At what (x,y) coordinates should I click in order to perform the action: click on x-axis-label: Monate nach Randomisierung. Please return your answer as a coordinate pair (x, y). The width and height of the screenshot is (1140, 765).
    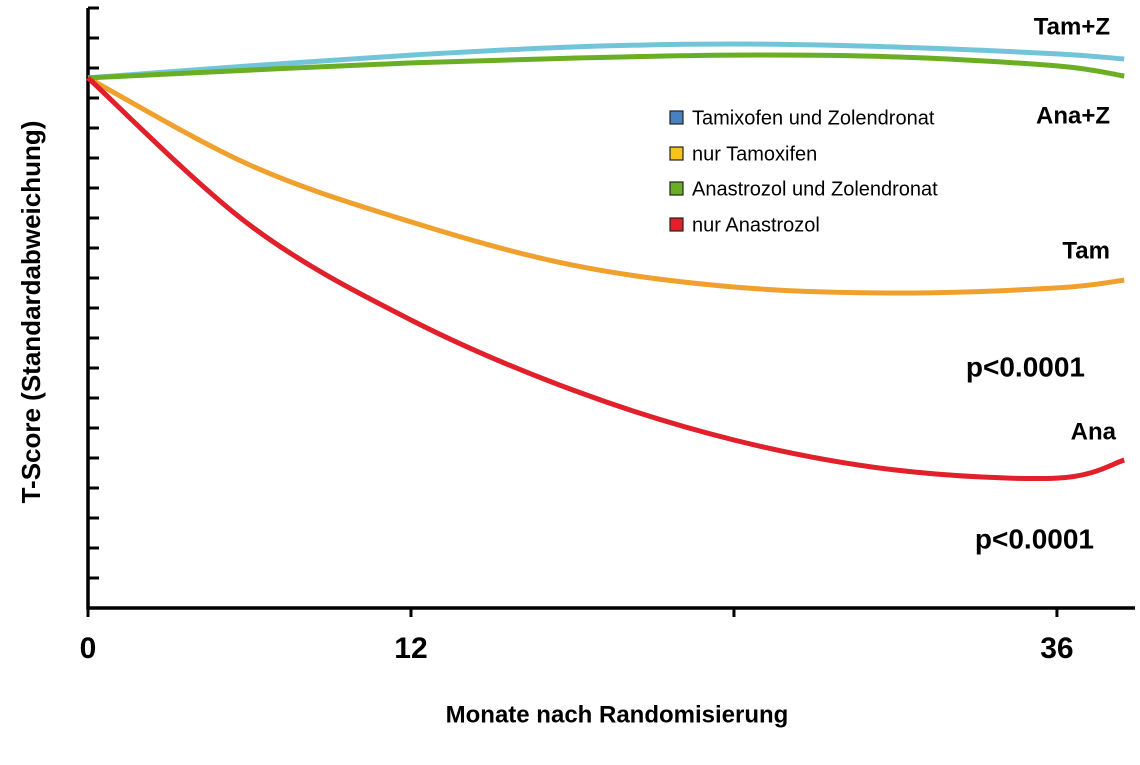
    Looking at the image, I should click on (617, 714).